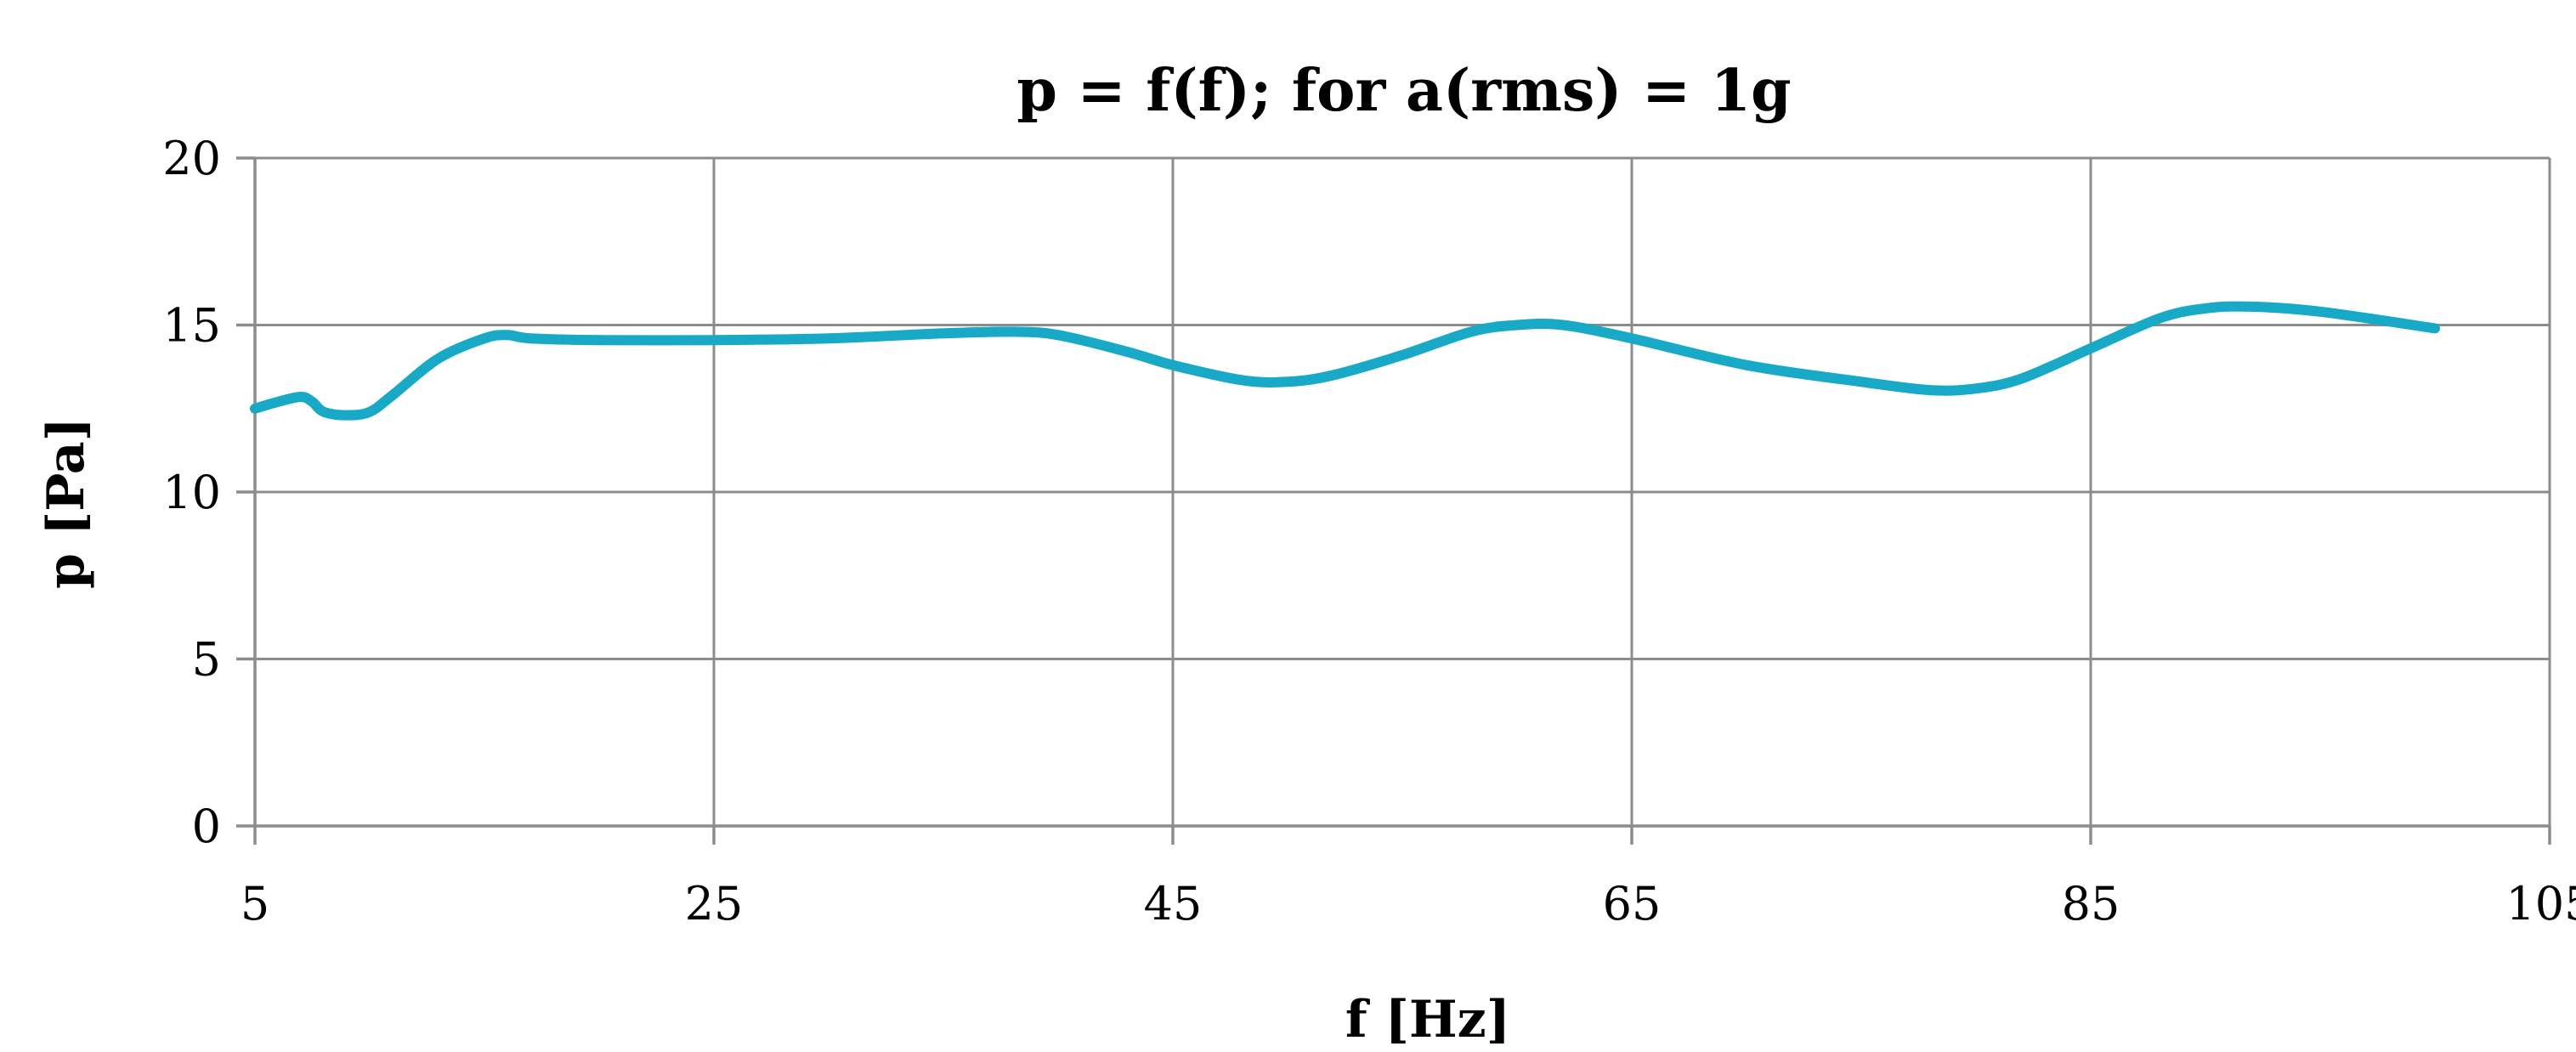  I want to click on y-tick-label: 20, so click(191, 158).